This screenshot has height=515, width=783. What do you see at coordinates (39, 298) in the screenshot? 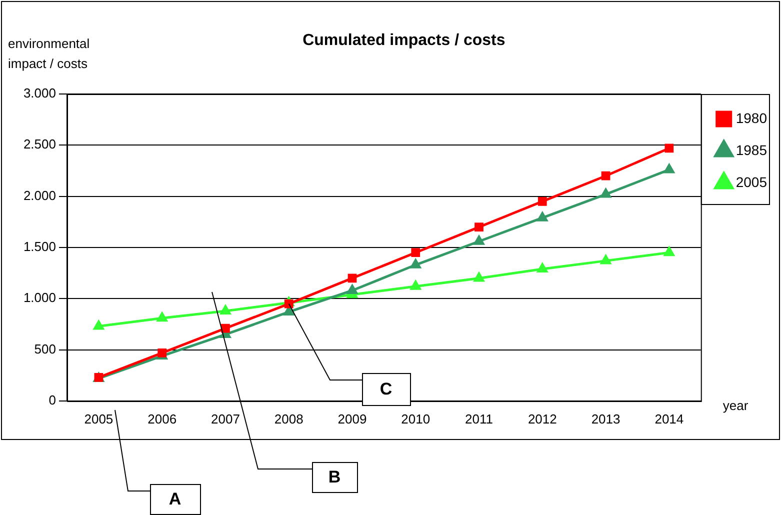
I see `y-tick-label: 1.000` at bounding box center [39, 298].